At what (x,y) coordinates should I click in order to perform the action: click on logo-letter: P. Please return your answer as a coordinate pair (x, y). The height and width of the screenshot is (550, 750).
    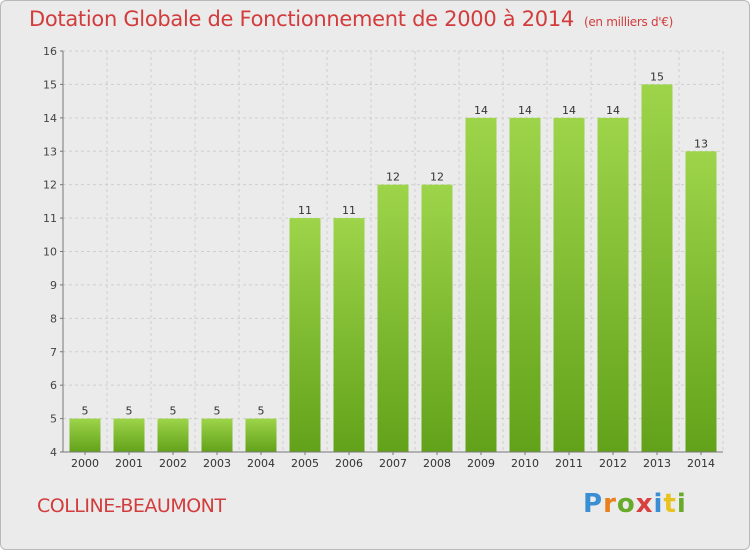
    Looking at the image, I should click on (593, 504).